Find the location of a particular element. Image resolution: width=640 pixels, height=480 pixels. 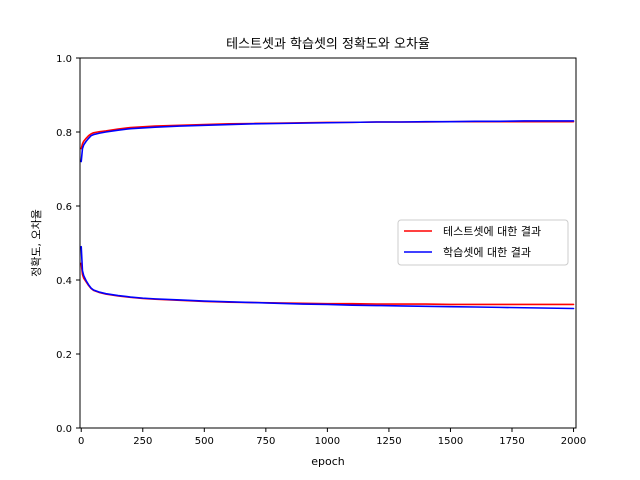

y-tick-label: 0.2 is located at coordinates (64, 355).